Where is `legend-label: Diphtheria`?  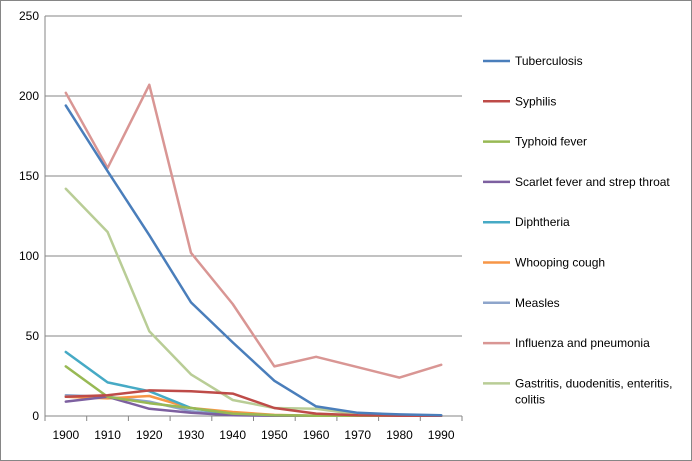
legend-label: Diphtheria is located at coordinates (542, 222).